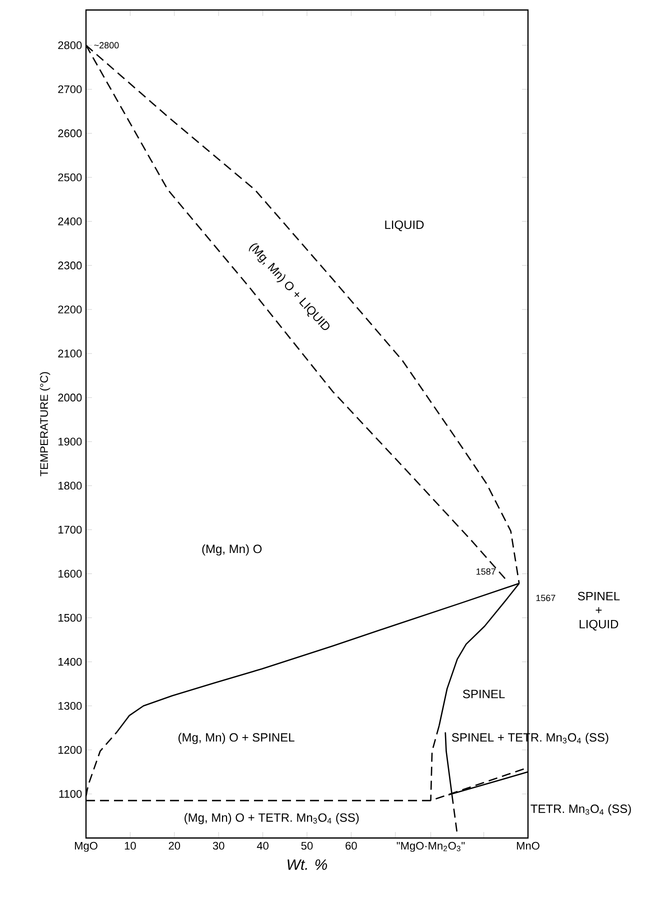 Image resolution: width=645 pixels, height=902 pixels. I want to click on annotation: (Mg, Mn) O + TETR. Mn$_{3}$O$_{4}$ (SS), so click(271, 818).